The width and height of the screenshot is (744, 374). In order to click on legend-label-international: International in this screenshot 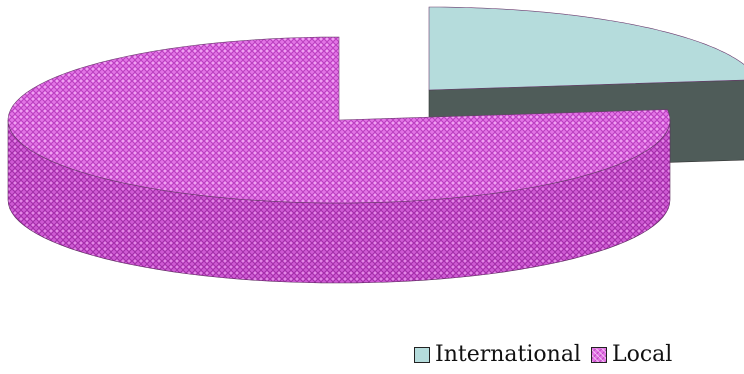, I will do `click(508, 354)`.